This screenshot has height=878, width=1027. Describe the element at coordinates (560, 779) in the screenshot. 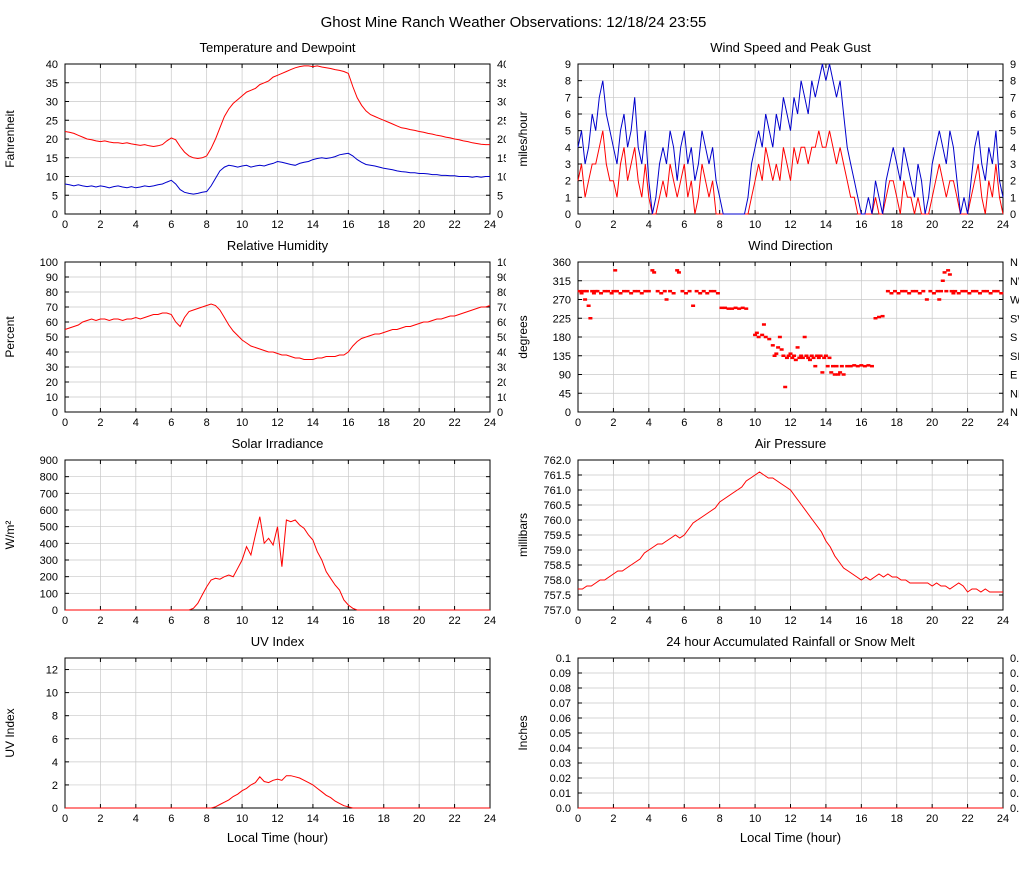

I see `svg-text: 0.02` at that location.